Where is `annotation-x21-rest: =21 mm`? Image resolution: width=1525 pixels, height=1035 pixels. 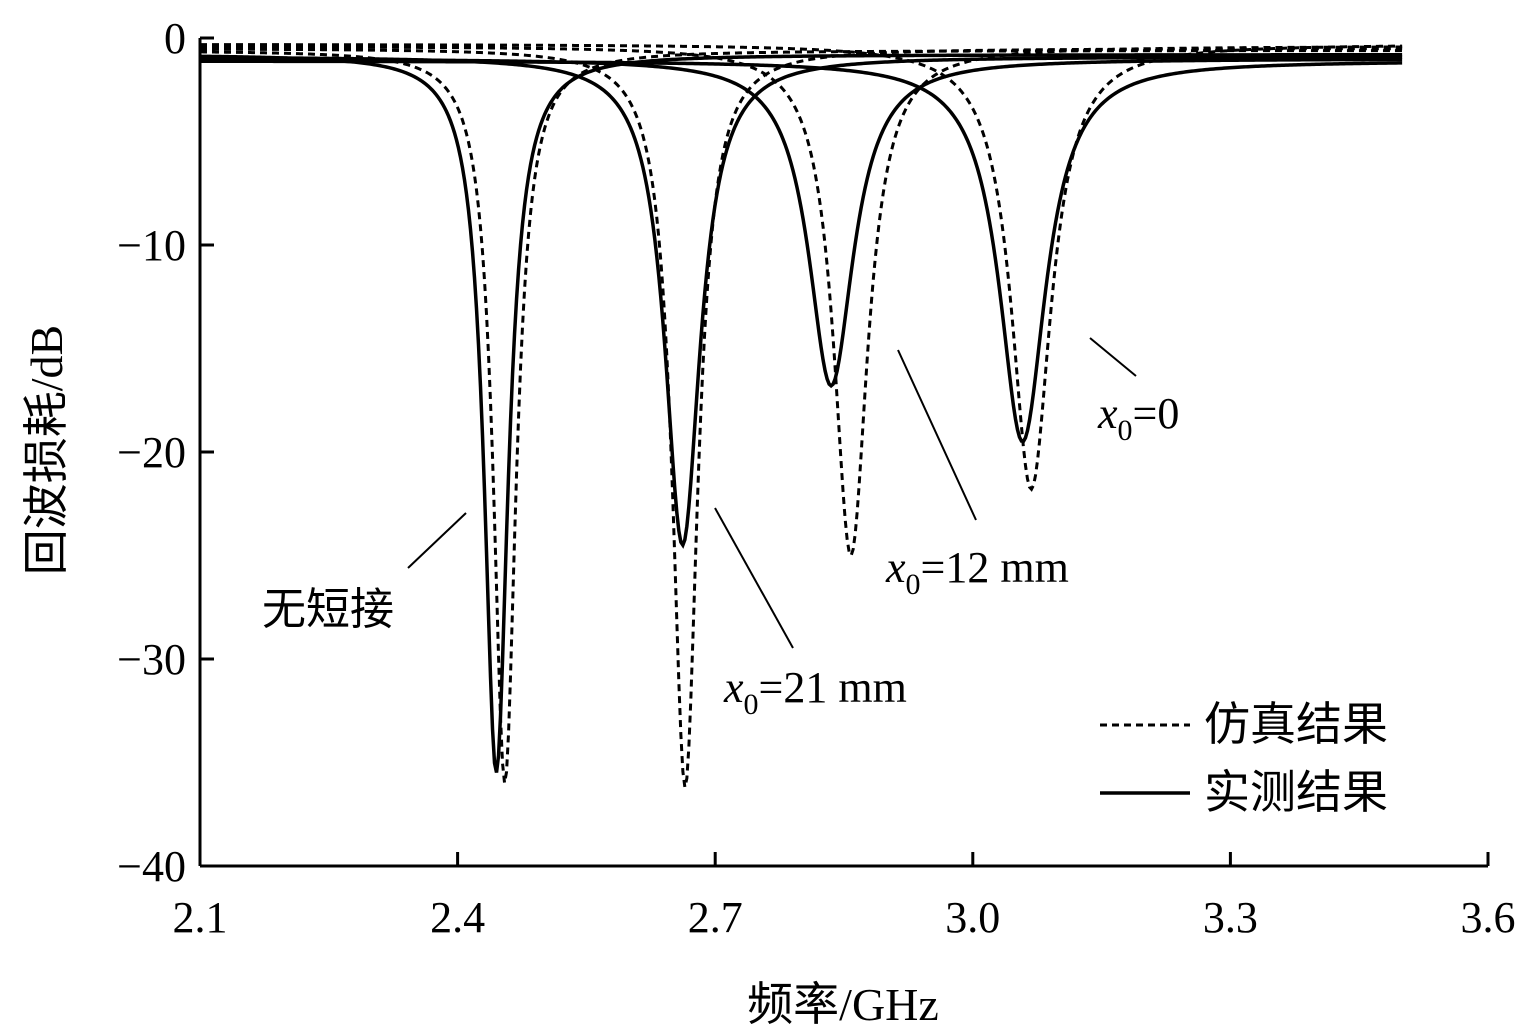
annotation-x21-rest: =21 mm is located at coordinates (833, 687).